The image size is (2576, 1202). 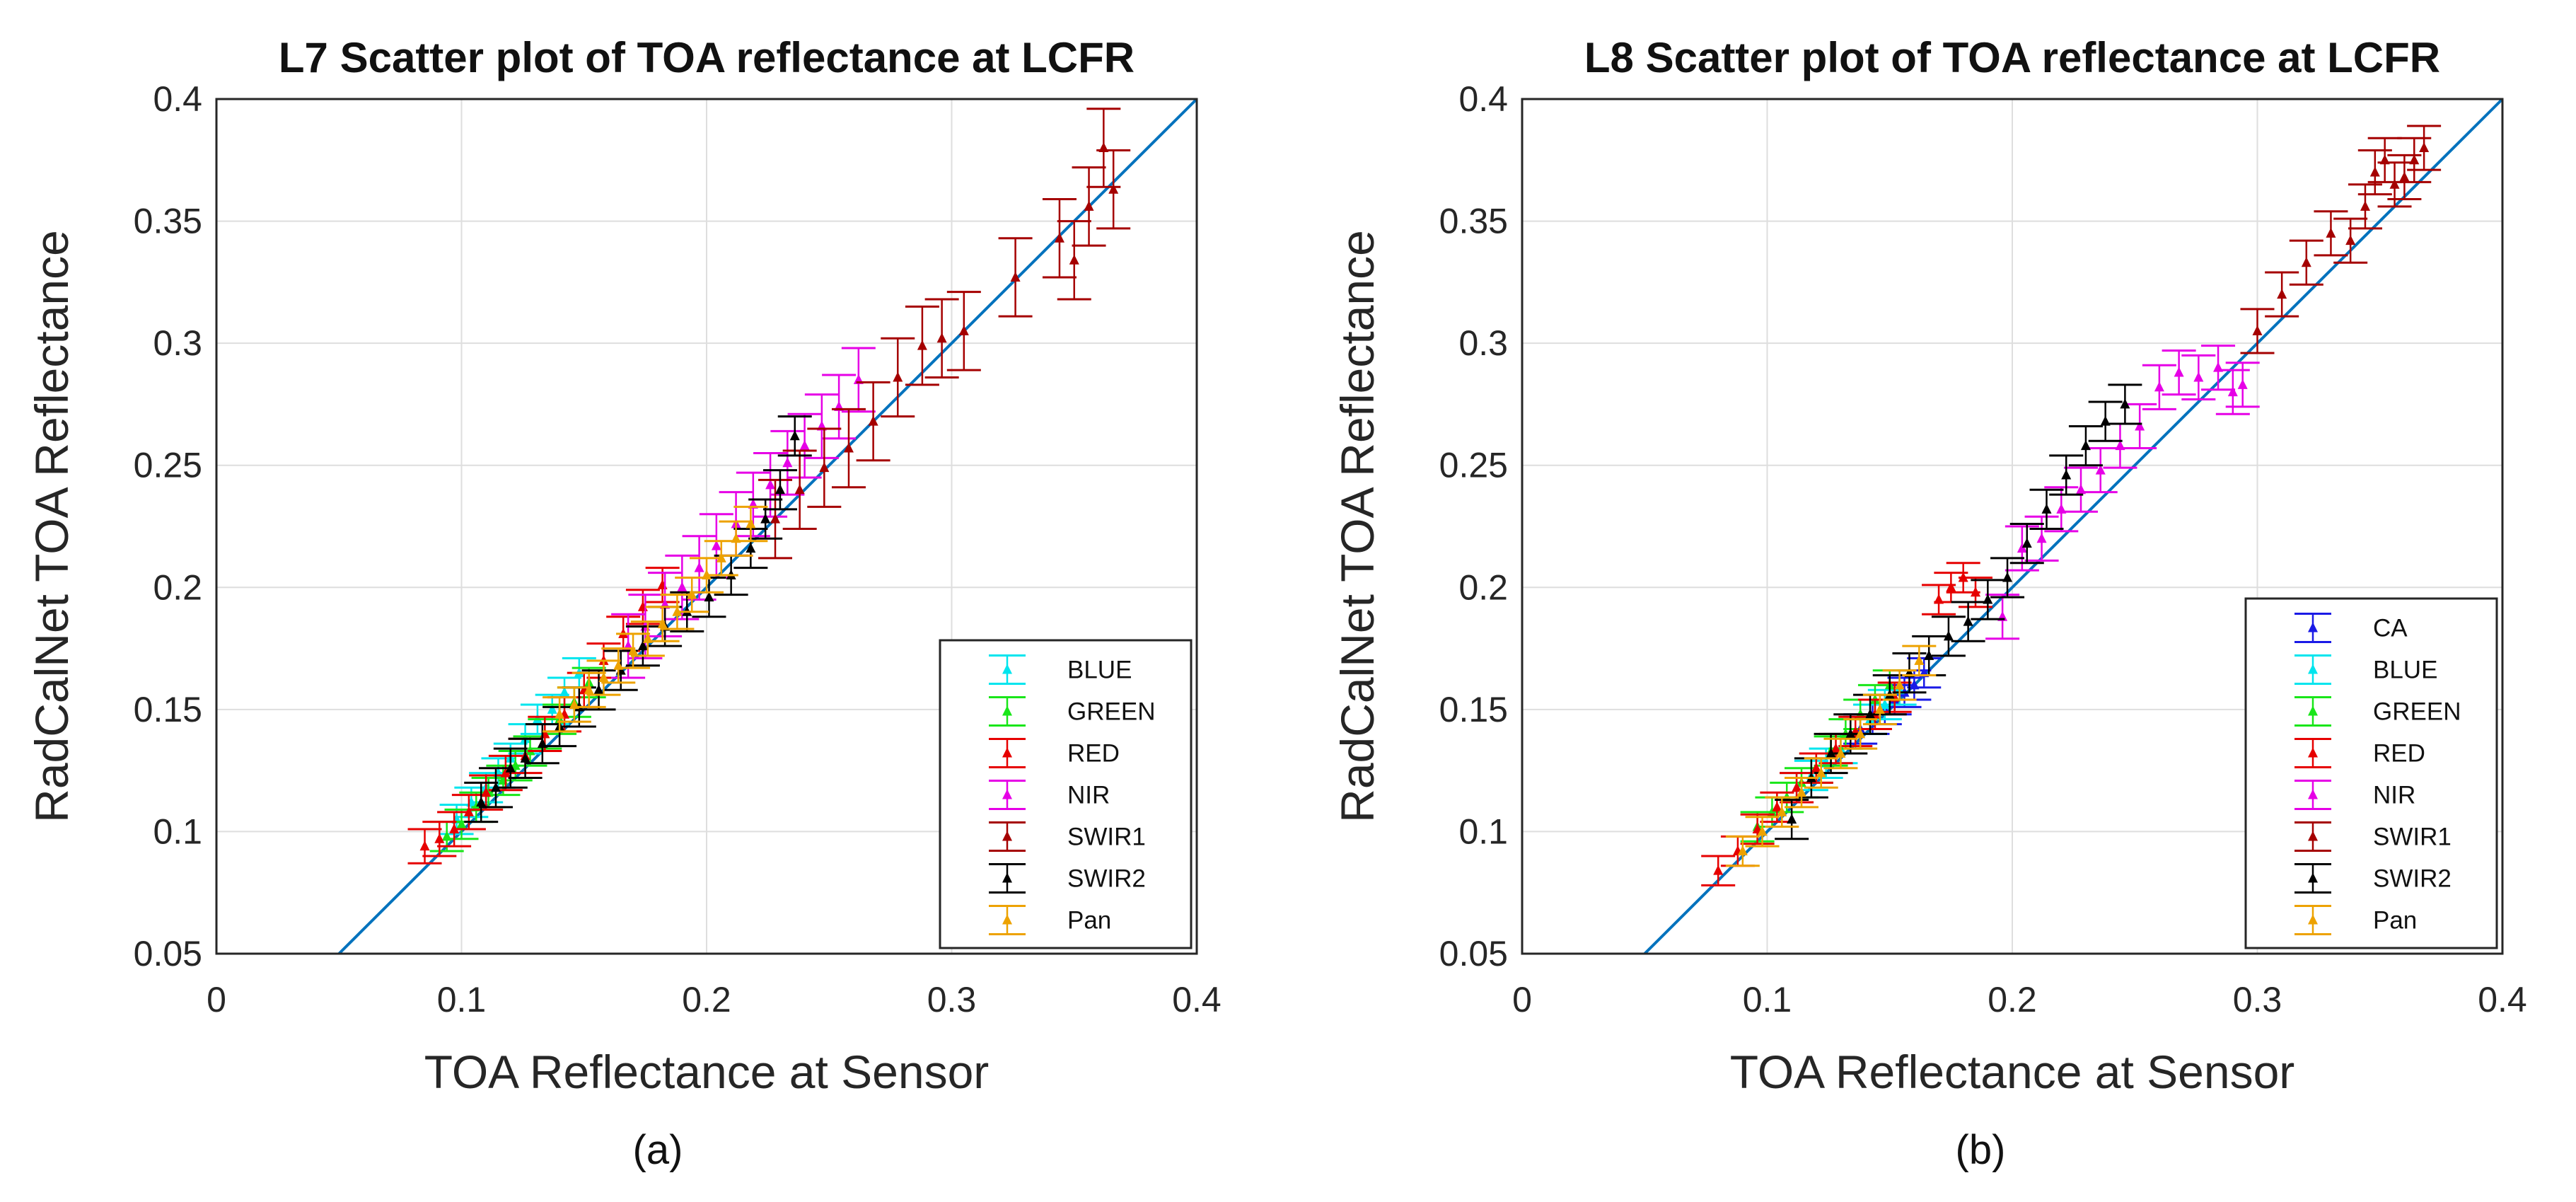 What do you see at coordinates (658, 1150) in the screenshot?
I see `subfigure-label-a: (a)` at bounding box center [658, 1150].